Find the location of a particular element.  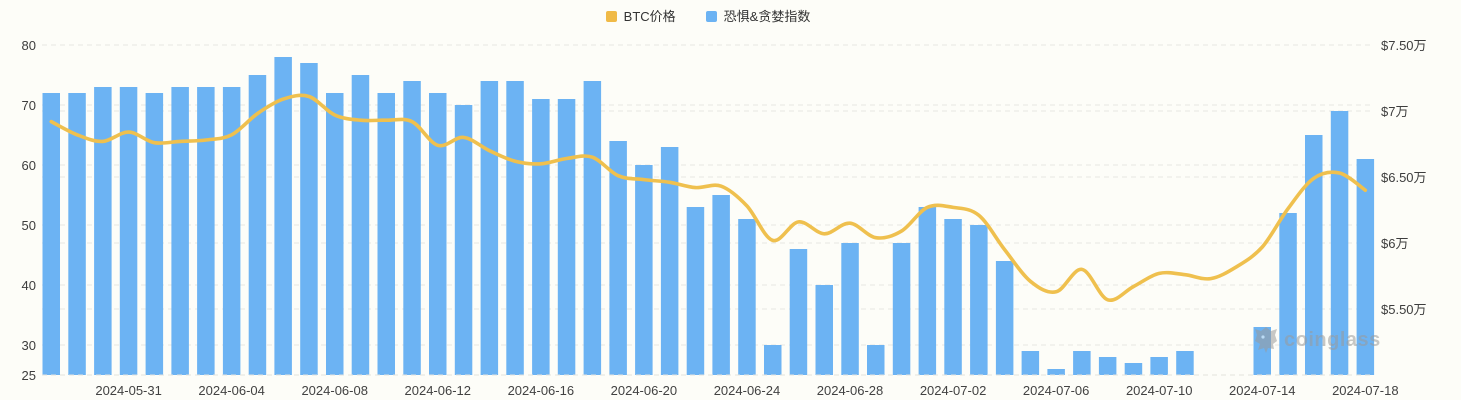

x-axis-date-label: 2024-06-12 is located at coordinates (438, 390).